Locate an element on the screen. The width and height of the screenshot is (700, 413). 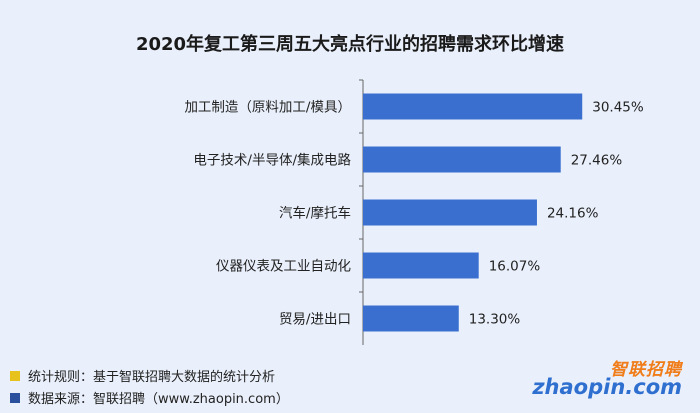
category-label-0: 加工制造（原料加工/模具） is located at coordinates (267, 108).